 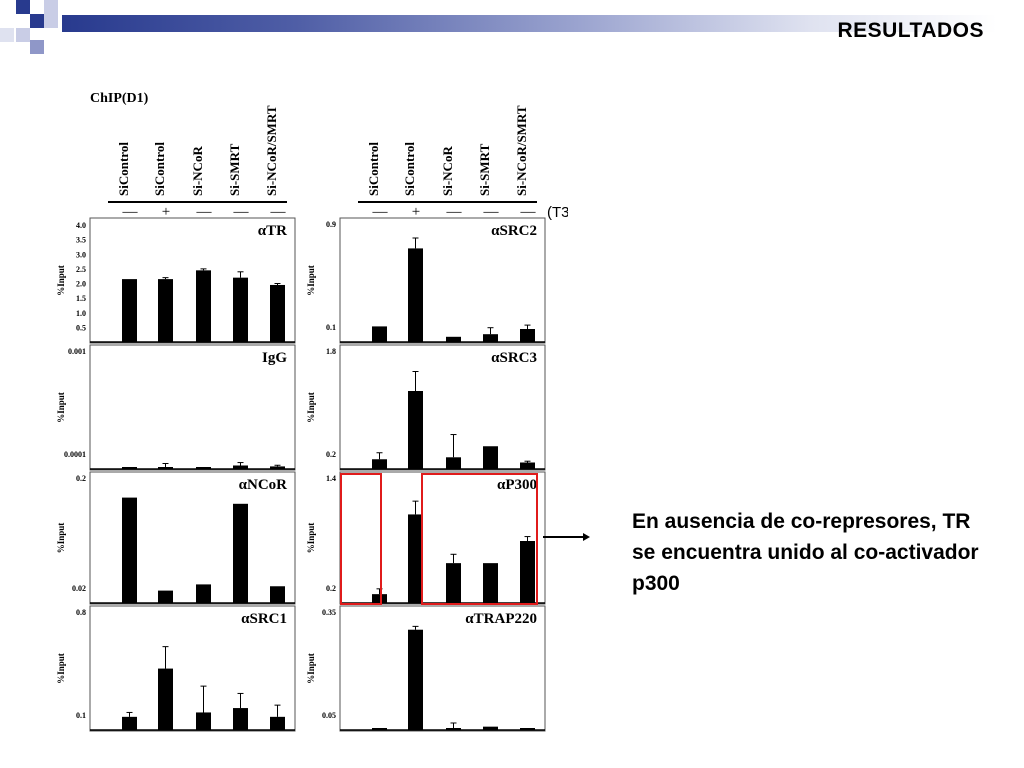 I want to click on arrow-icon, so click(x=566, y=537).